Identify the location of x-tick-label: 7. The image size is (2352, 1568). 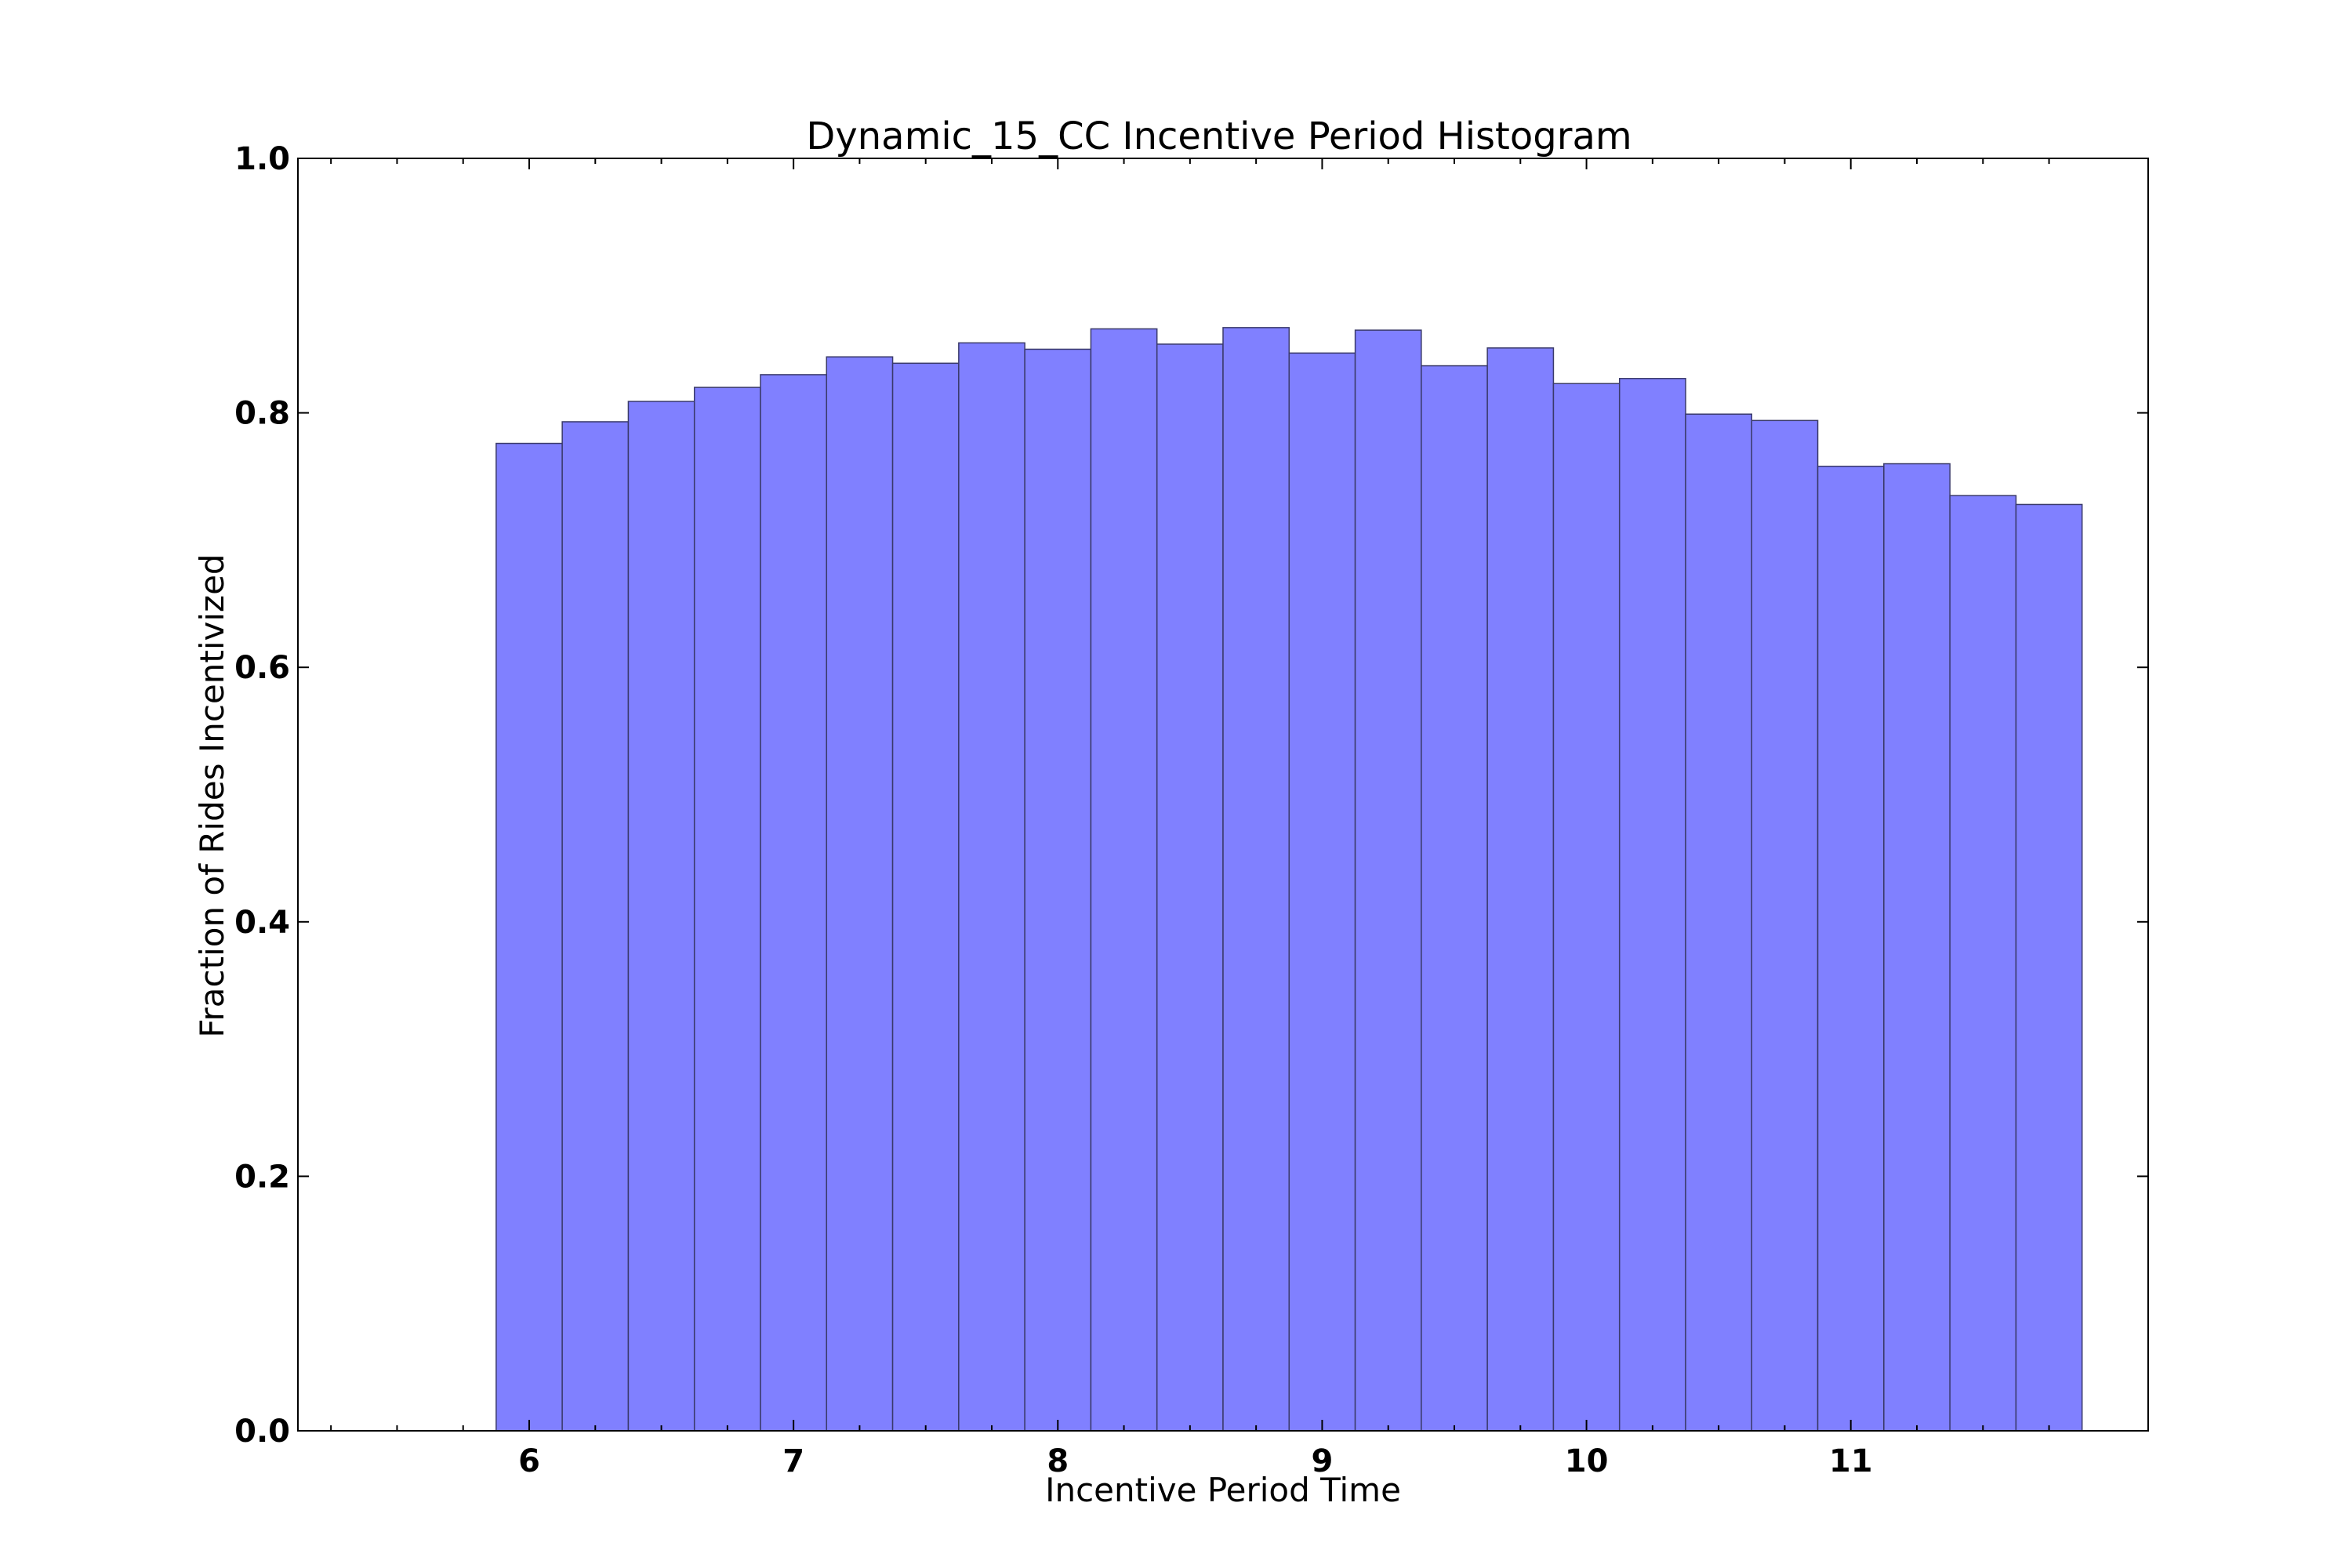
(793, 1461).